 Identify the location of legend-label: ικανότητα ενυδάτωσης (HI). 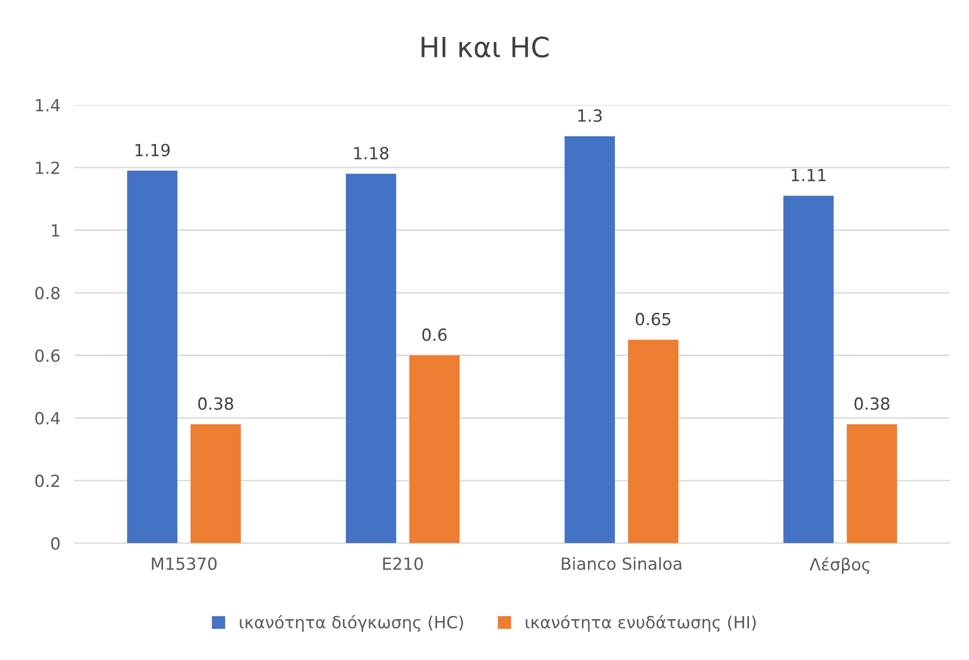
(641, 623).